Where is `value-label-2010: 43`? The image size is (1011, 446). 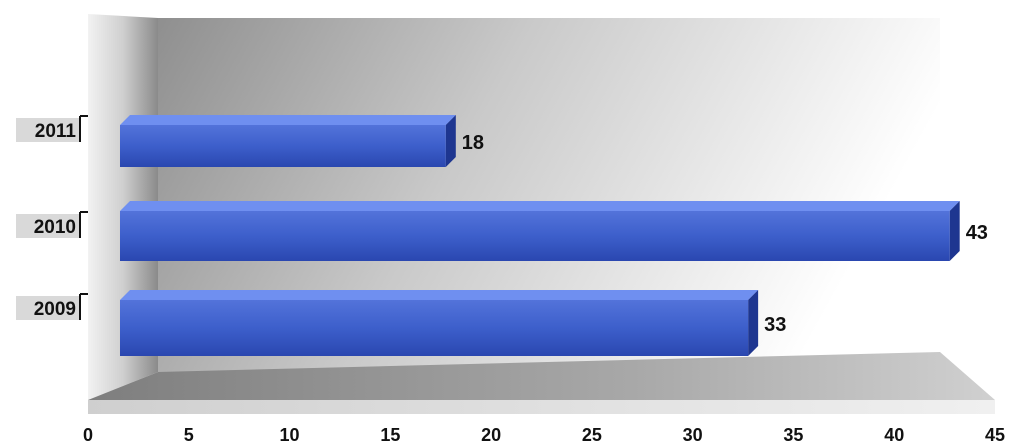
value-label-2010: 43 is located at coordinates (977, 233).